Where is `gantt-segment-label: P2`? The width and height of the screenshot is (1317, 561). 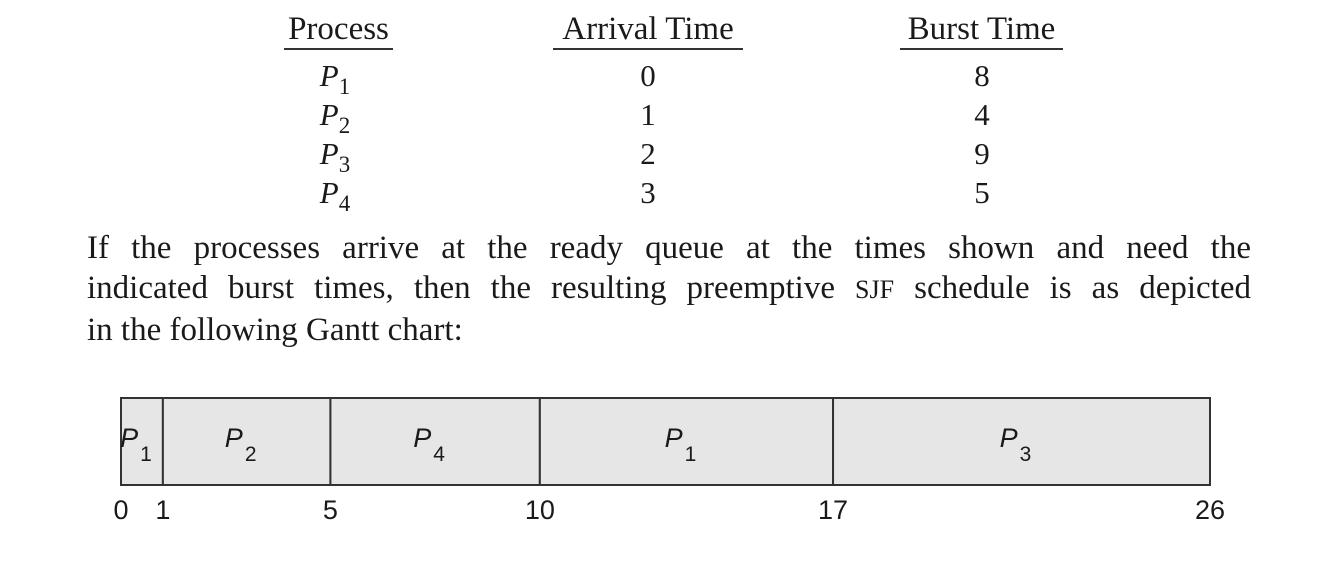 gantt-segment-label: P2 is located at coordinates (241, 444).